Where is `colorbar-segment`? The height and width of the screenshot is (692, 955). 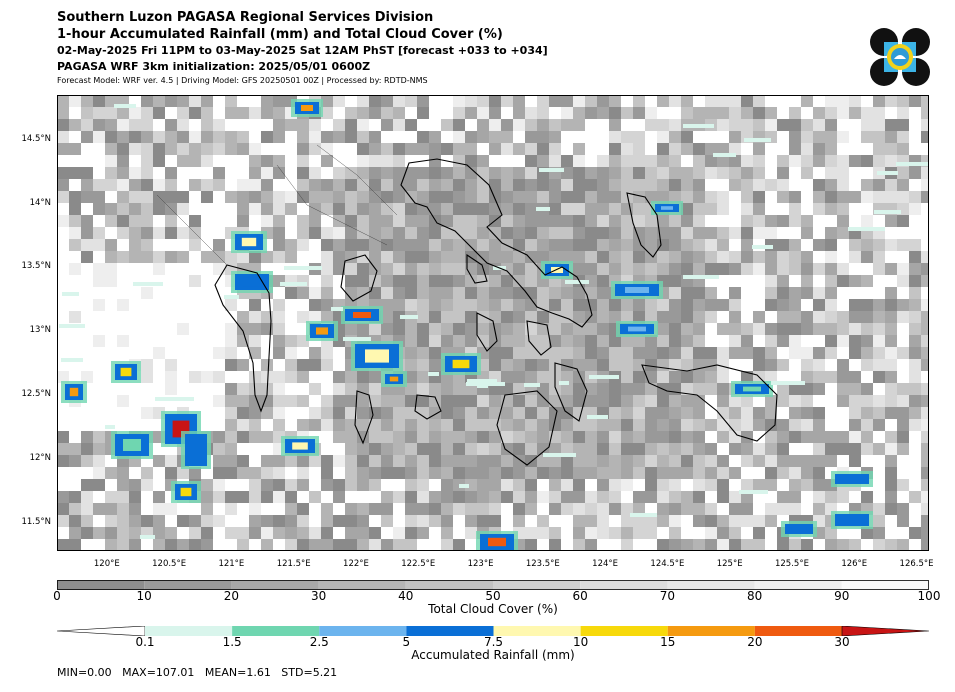 colorbar-segment is located at coordinates (275, 585).